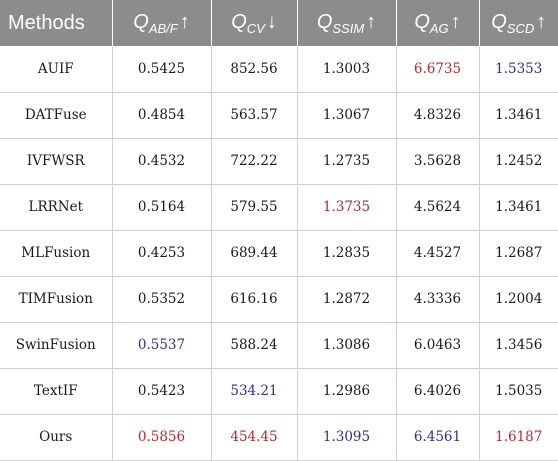  What do you see at coordinates (254, 252) in the screenshot?
I see `value-cell-q-cv: 689.44` at bounding box center [254, 252].